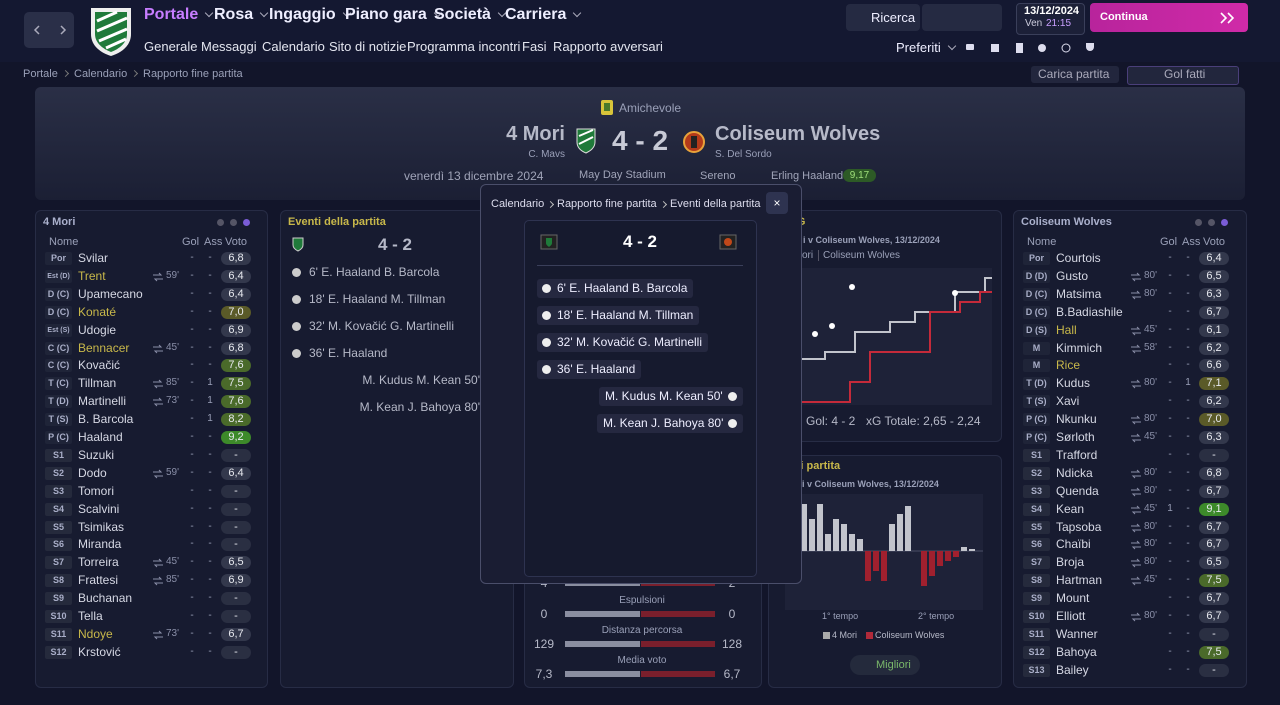 The height and width of the screenshot is (705, 1280). What do you see at coordinates (859, 255) in the screenshot?
I see `xg-tab: Coliseum Wolves` at bounding box center [859, 255].